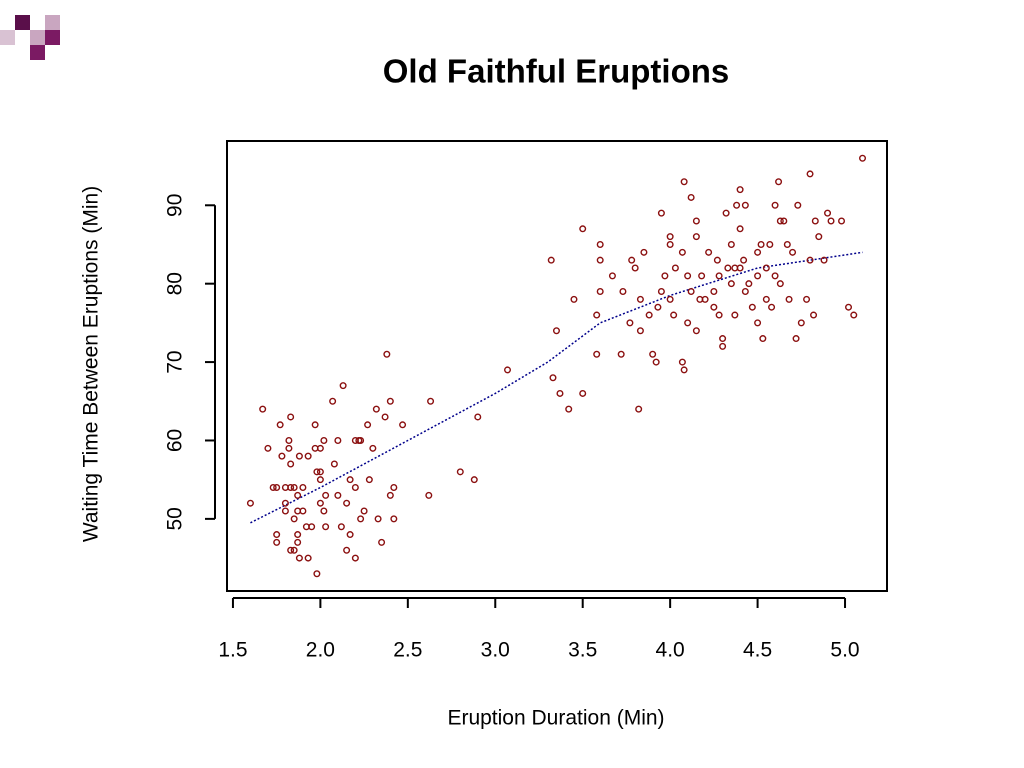  I want to click on y-tick-label: 80, so click(175, 283).